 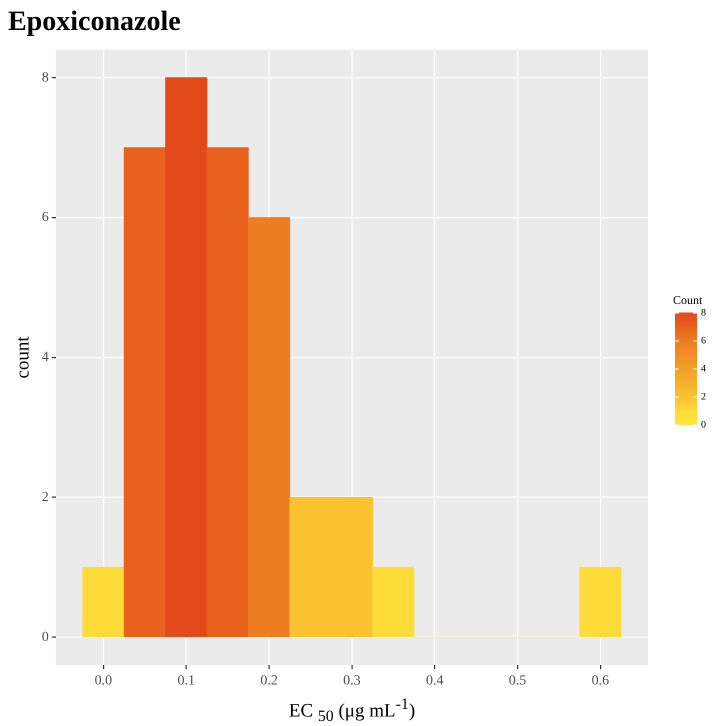 I want to click on color-bar-label: 6, so click(x=703, y=341).